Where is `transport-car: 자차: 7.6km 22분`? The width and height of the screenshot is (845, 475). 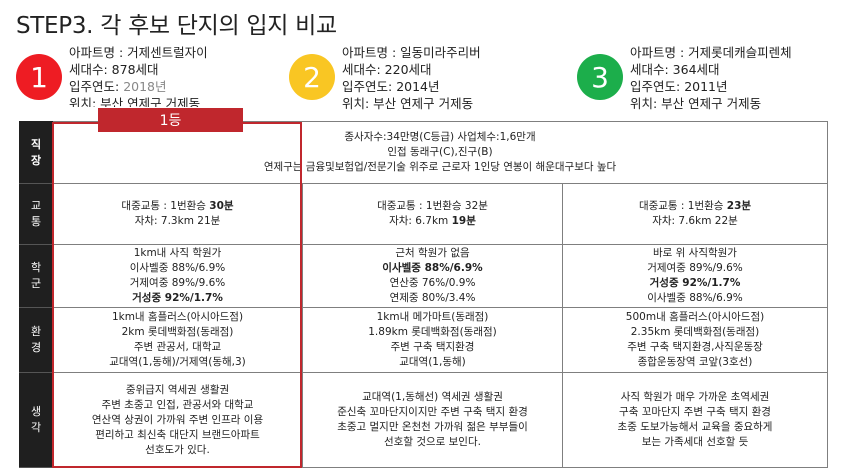 transport-car: 자차: 7.6km 22분 is located at coordinates (695, 221).